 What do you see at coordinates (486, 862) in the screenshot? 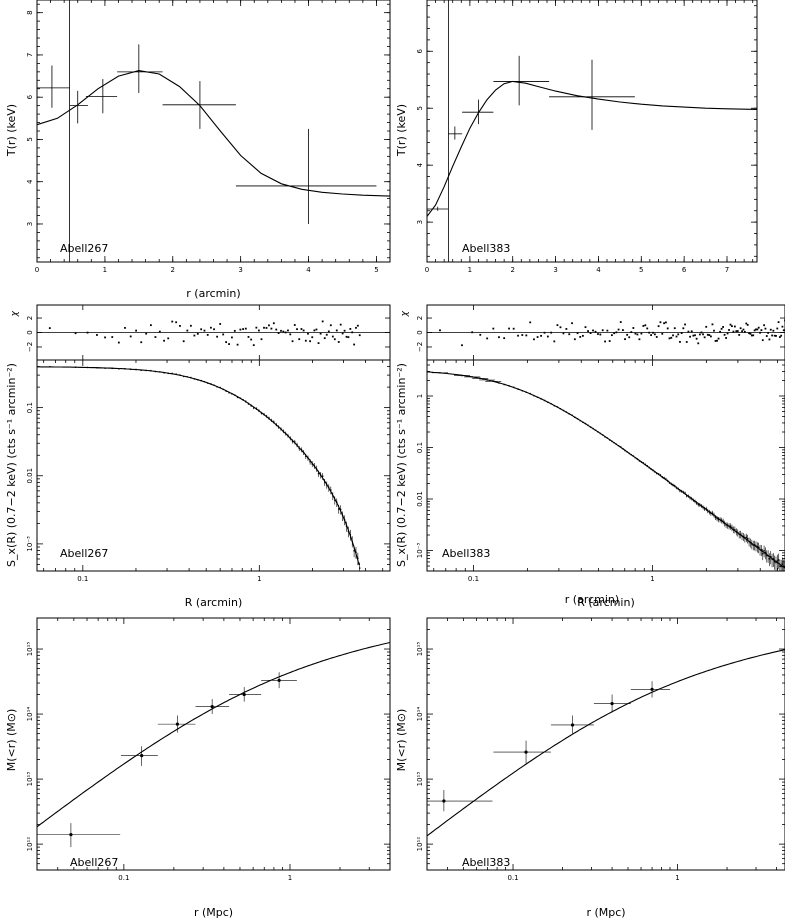
I see `cluster-label: Abell383` at bounding box center [486, 862].